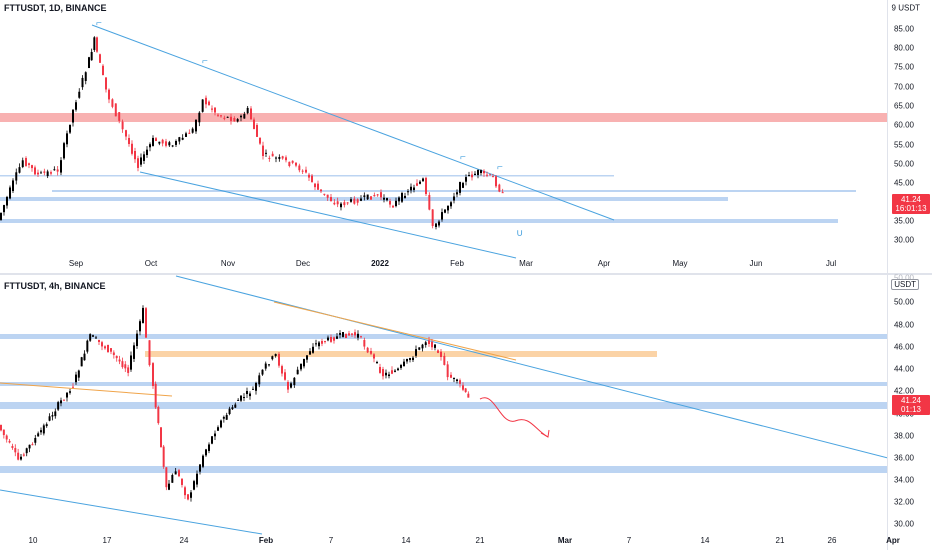 Image resolution: width=932 pixels, height=552 pixels. Describe the element at coordinates (903, 278) in the screenshot. I see `price-tick: 50.00` at that location.